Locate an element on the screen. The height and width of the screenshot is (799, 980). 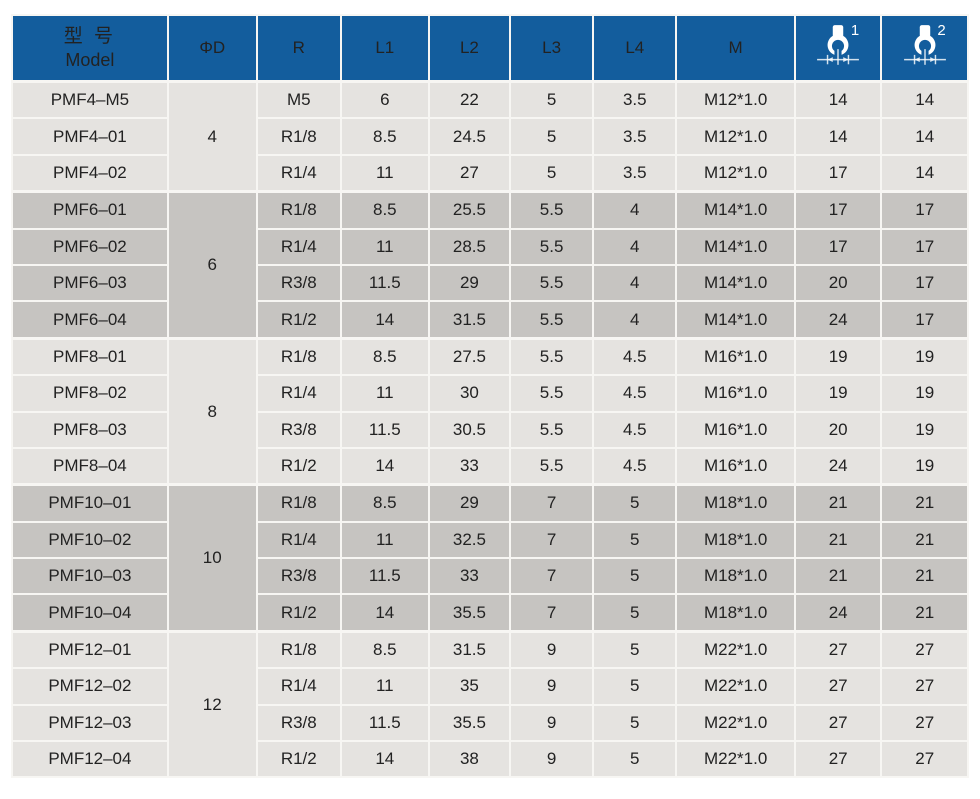
cell-w1: 19 is located at coordinates (838, 356).